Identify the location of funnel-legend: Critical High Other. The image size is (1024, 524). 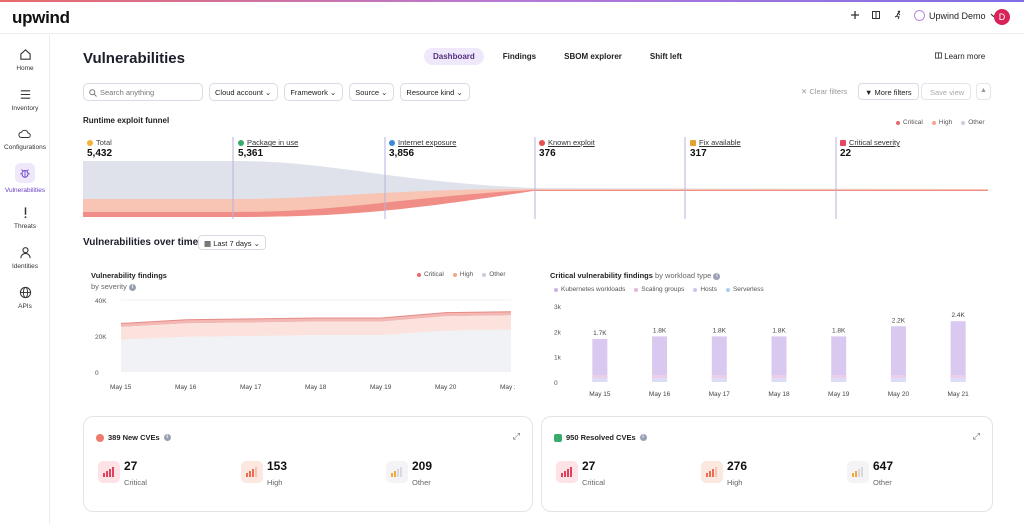
(940, 122).